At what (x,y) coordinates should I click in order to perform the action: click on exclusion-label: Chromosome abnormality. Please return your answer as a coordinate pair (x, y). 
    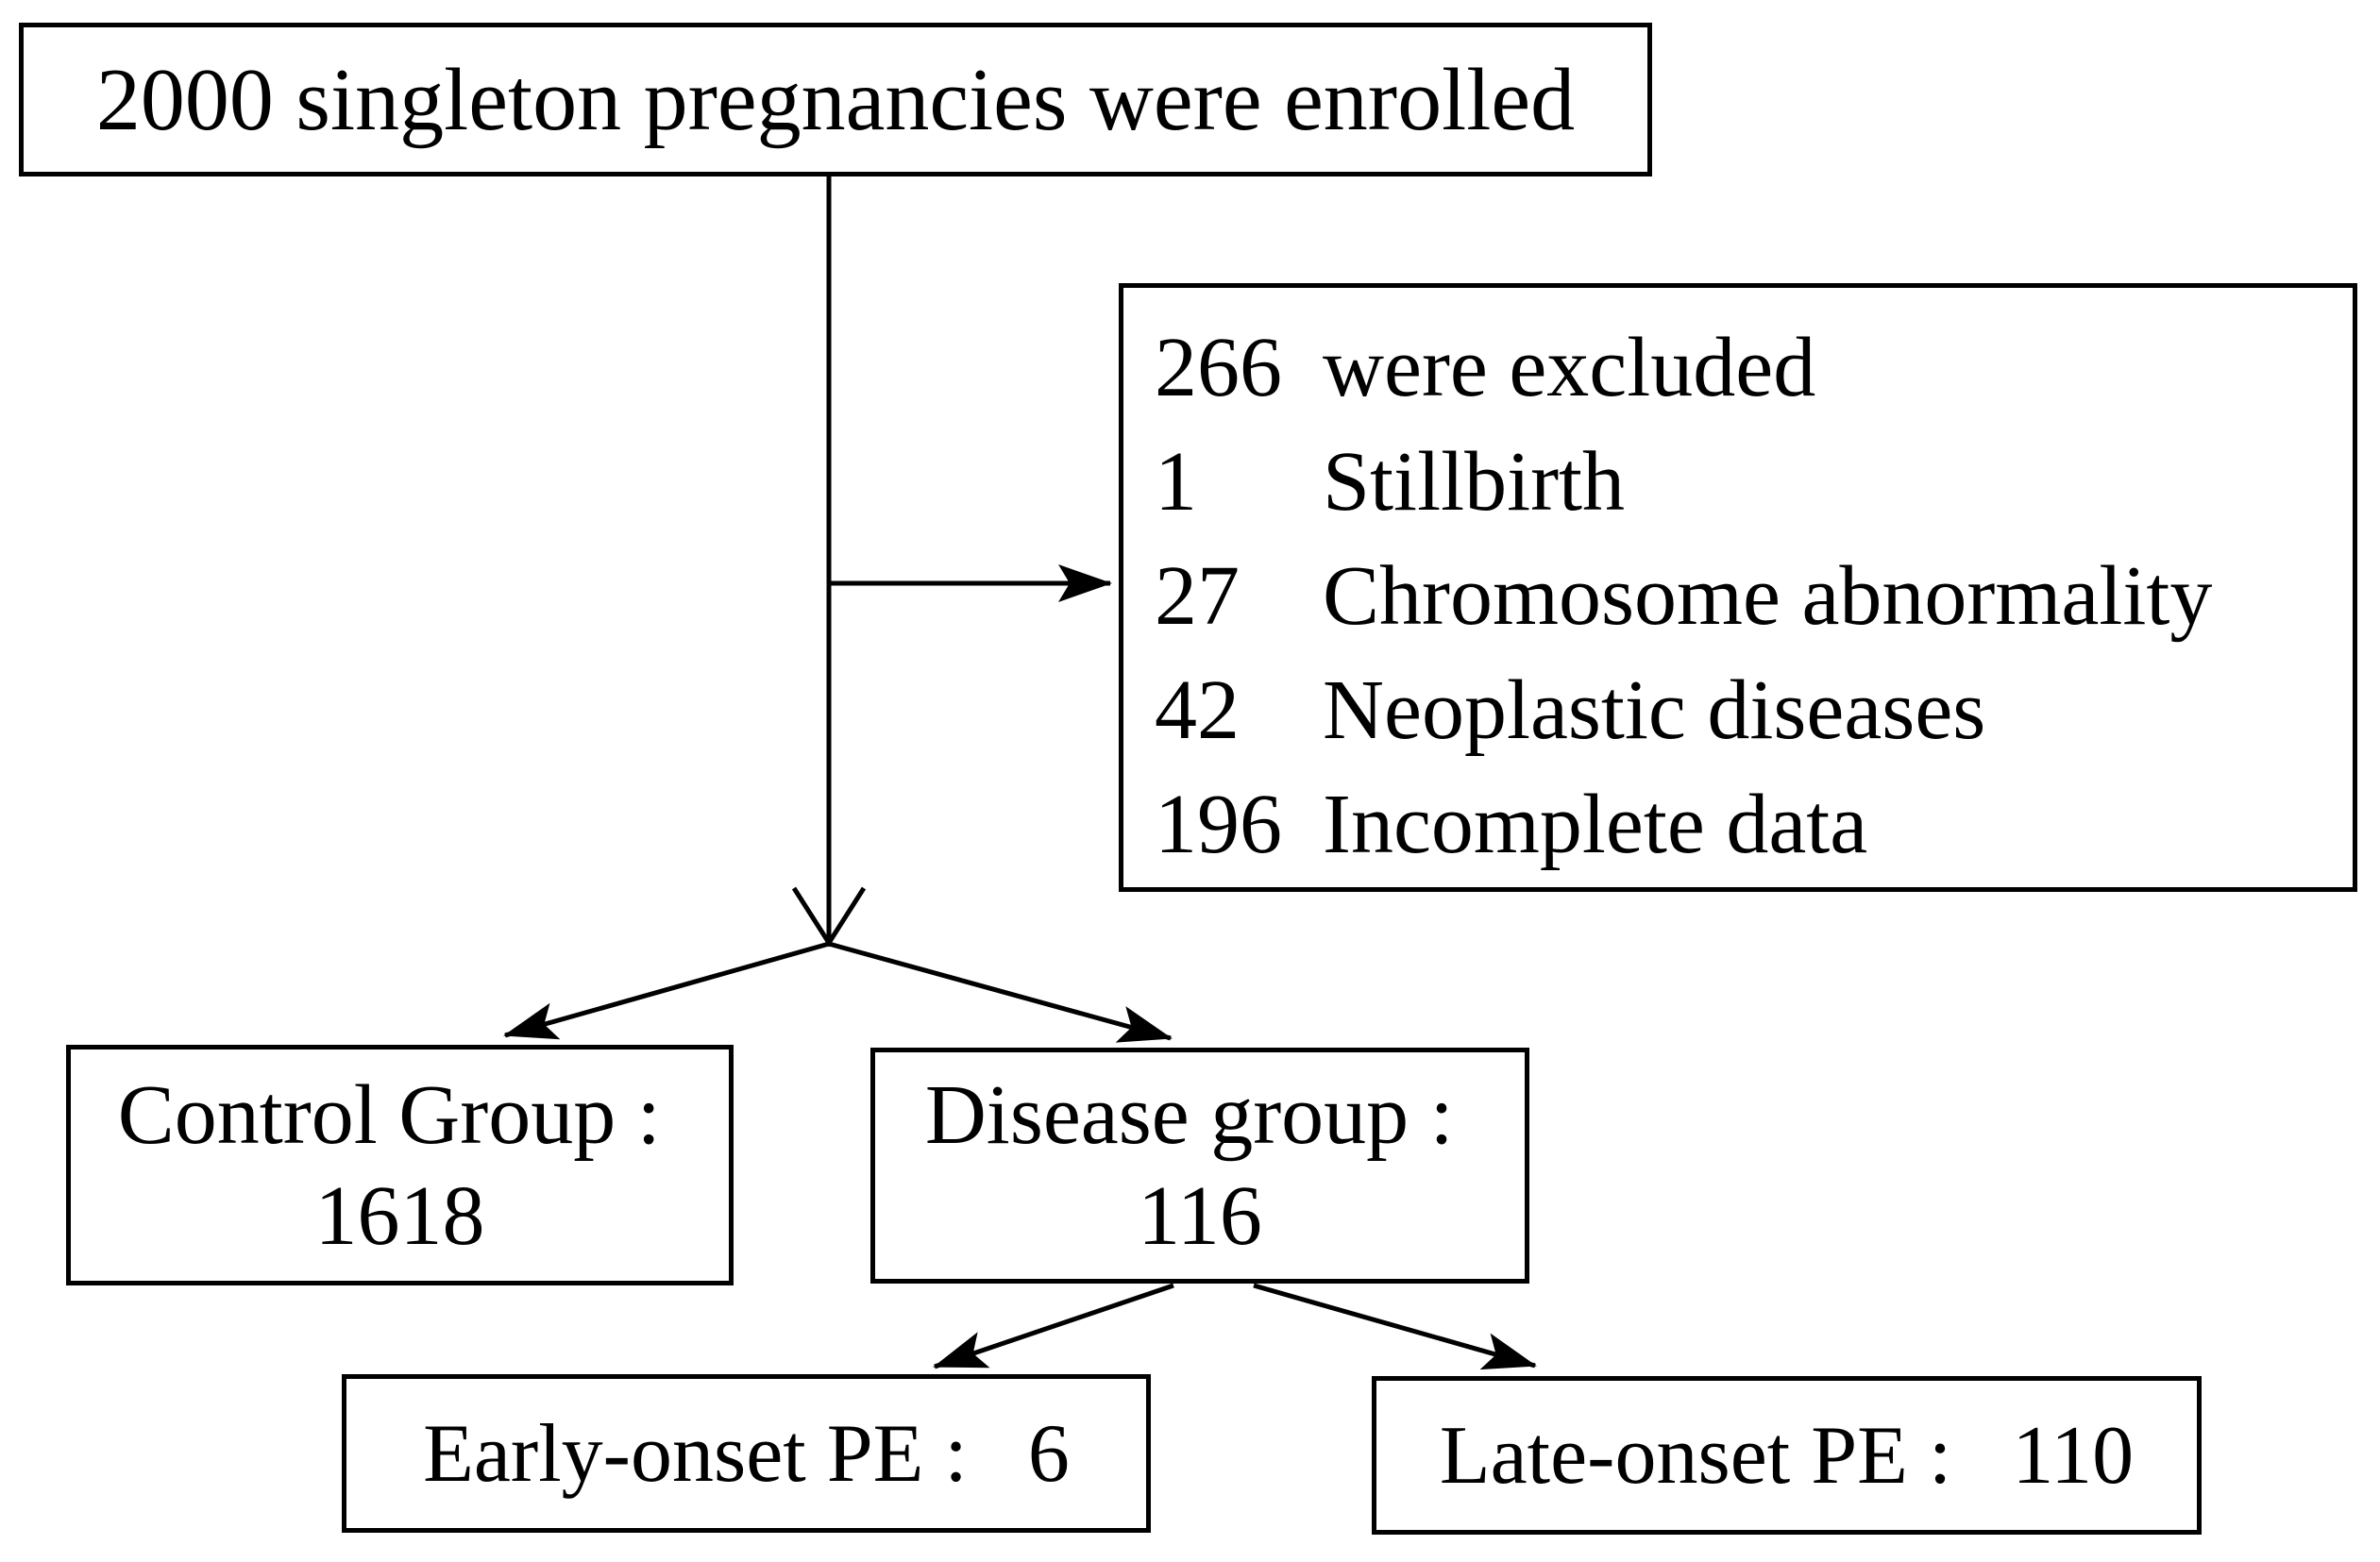
    Looking at the image, I should click on (1768, 596).